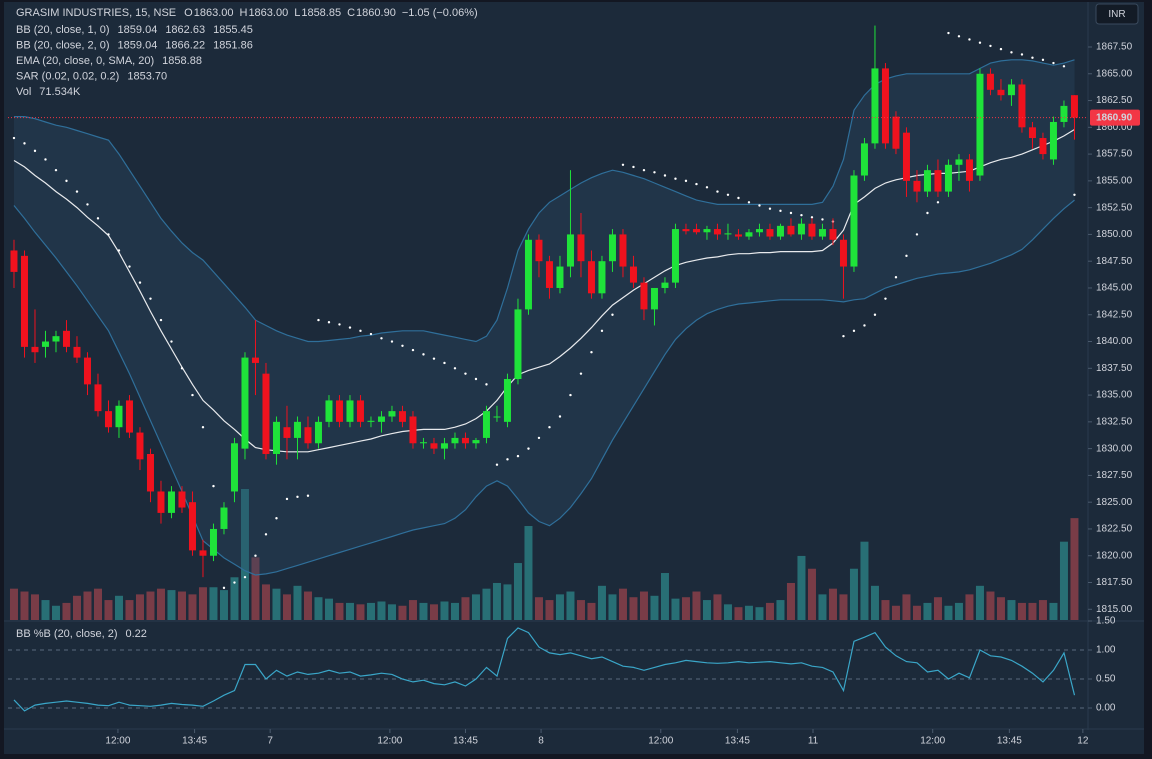  Describe the element at coordinates (351, 13) in the screenshot. I see `ohlc-key: C` at that location.